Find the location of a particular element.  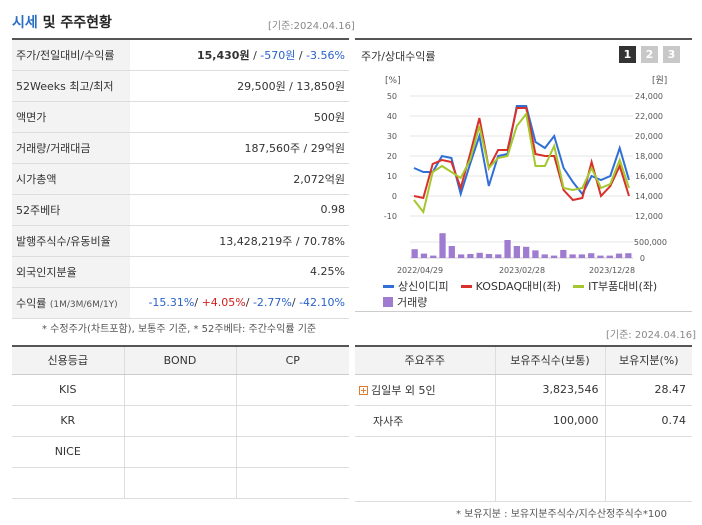

x-tick-label: 2023/12/28 is located at coordinates (612, 270).